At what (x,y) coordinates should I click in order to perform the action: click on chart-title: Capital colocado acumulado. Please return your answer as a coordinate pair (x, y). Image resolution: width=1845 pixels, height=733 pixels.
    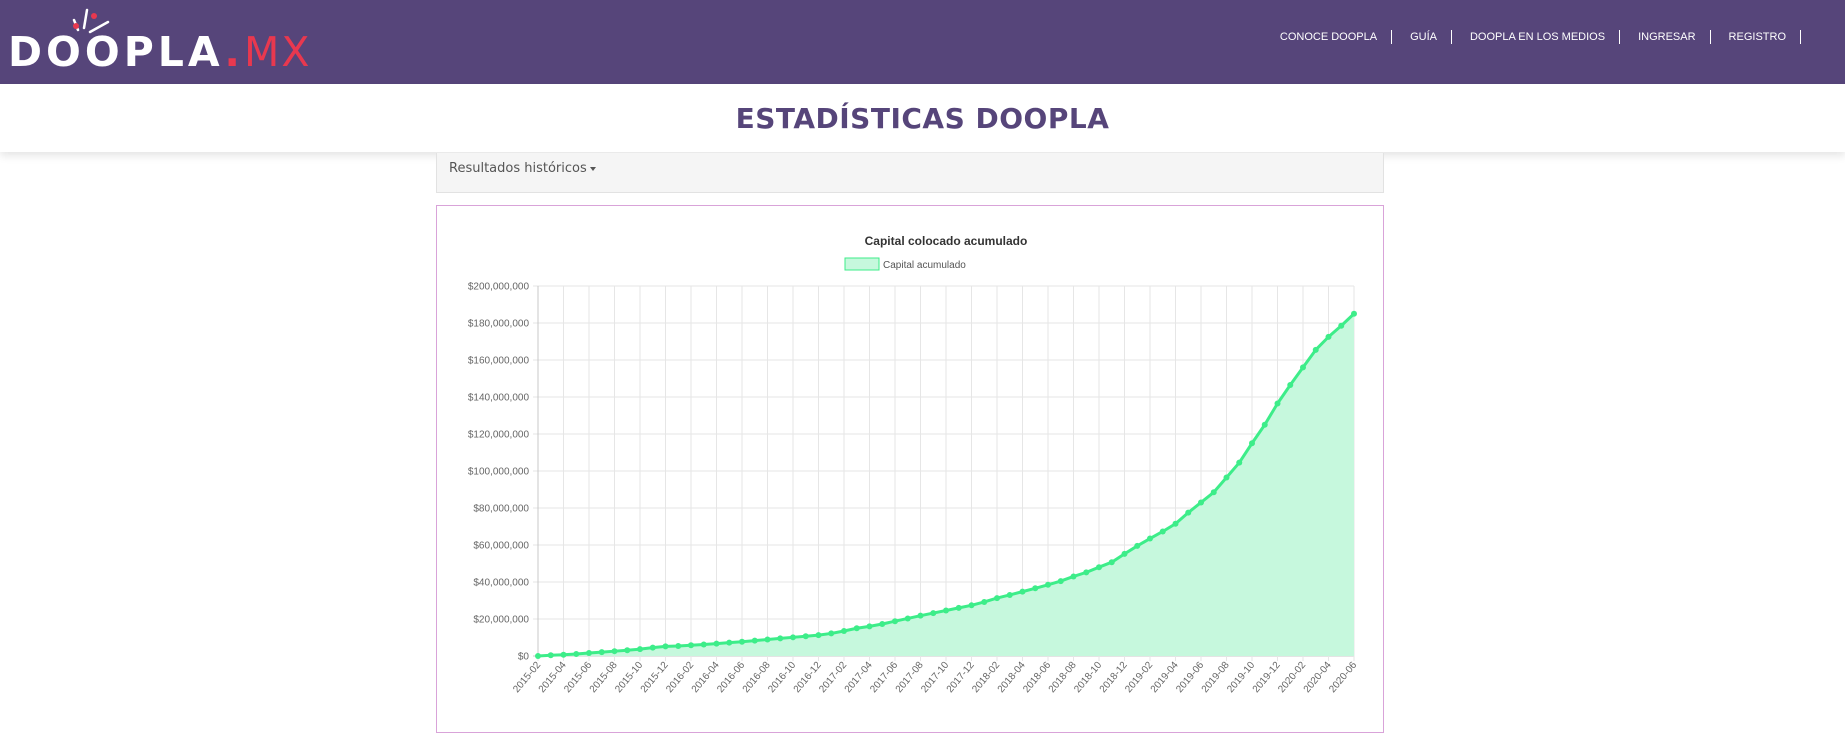
    Looking at the image, I should click on (946, 241).